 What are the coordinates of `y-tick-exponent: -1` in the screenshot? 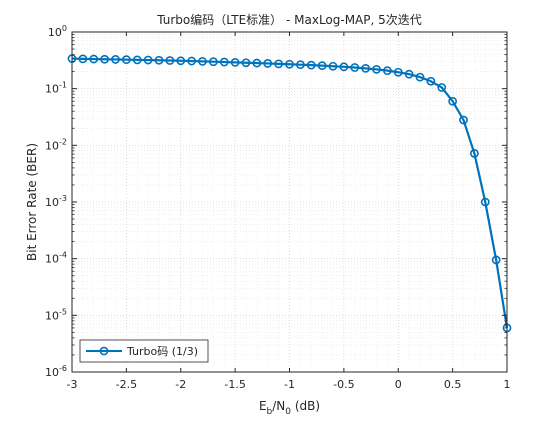 It's located at (63, 85).